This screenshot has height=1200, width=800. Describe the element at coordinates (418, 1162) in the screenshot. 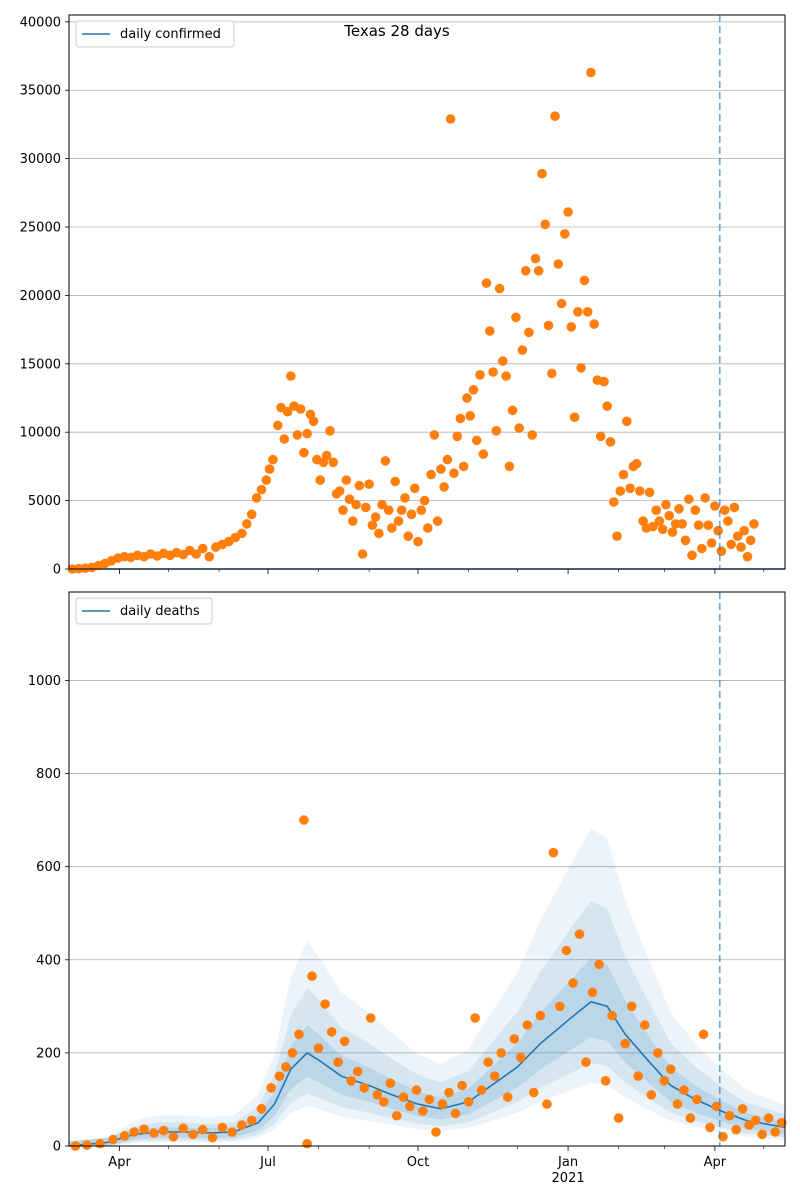

I see `xtick-label: Oct` at that location.